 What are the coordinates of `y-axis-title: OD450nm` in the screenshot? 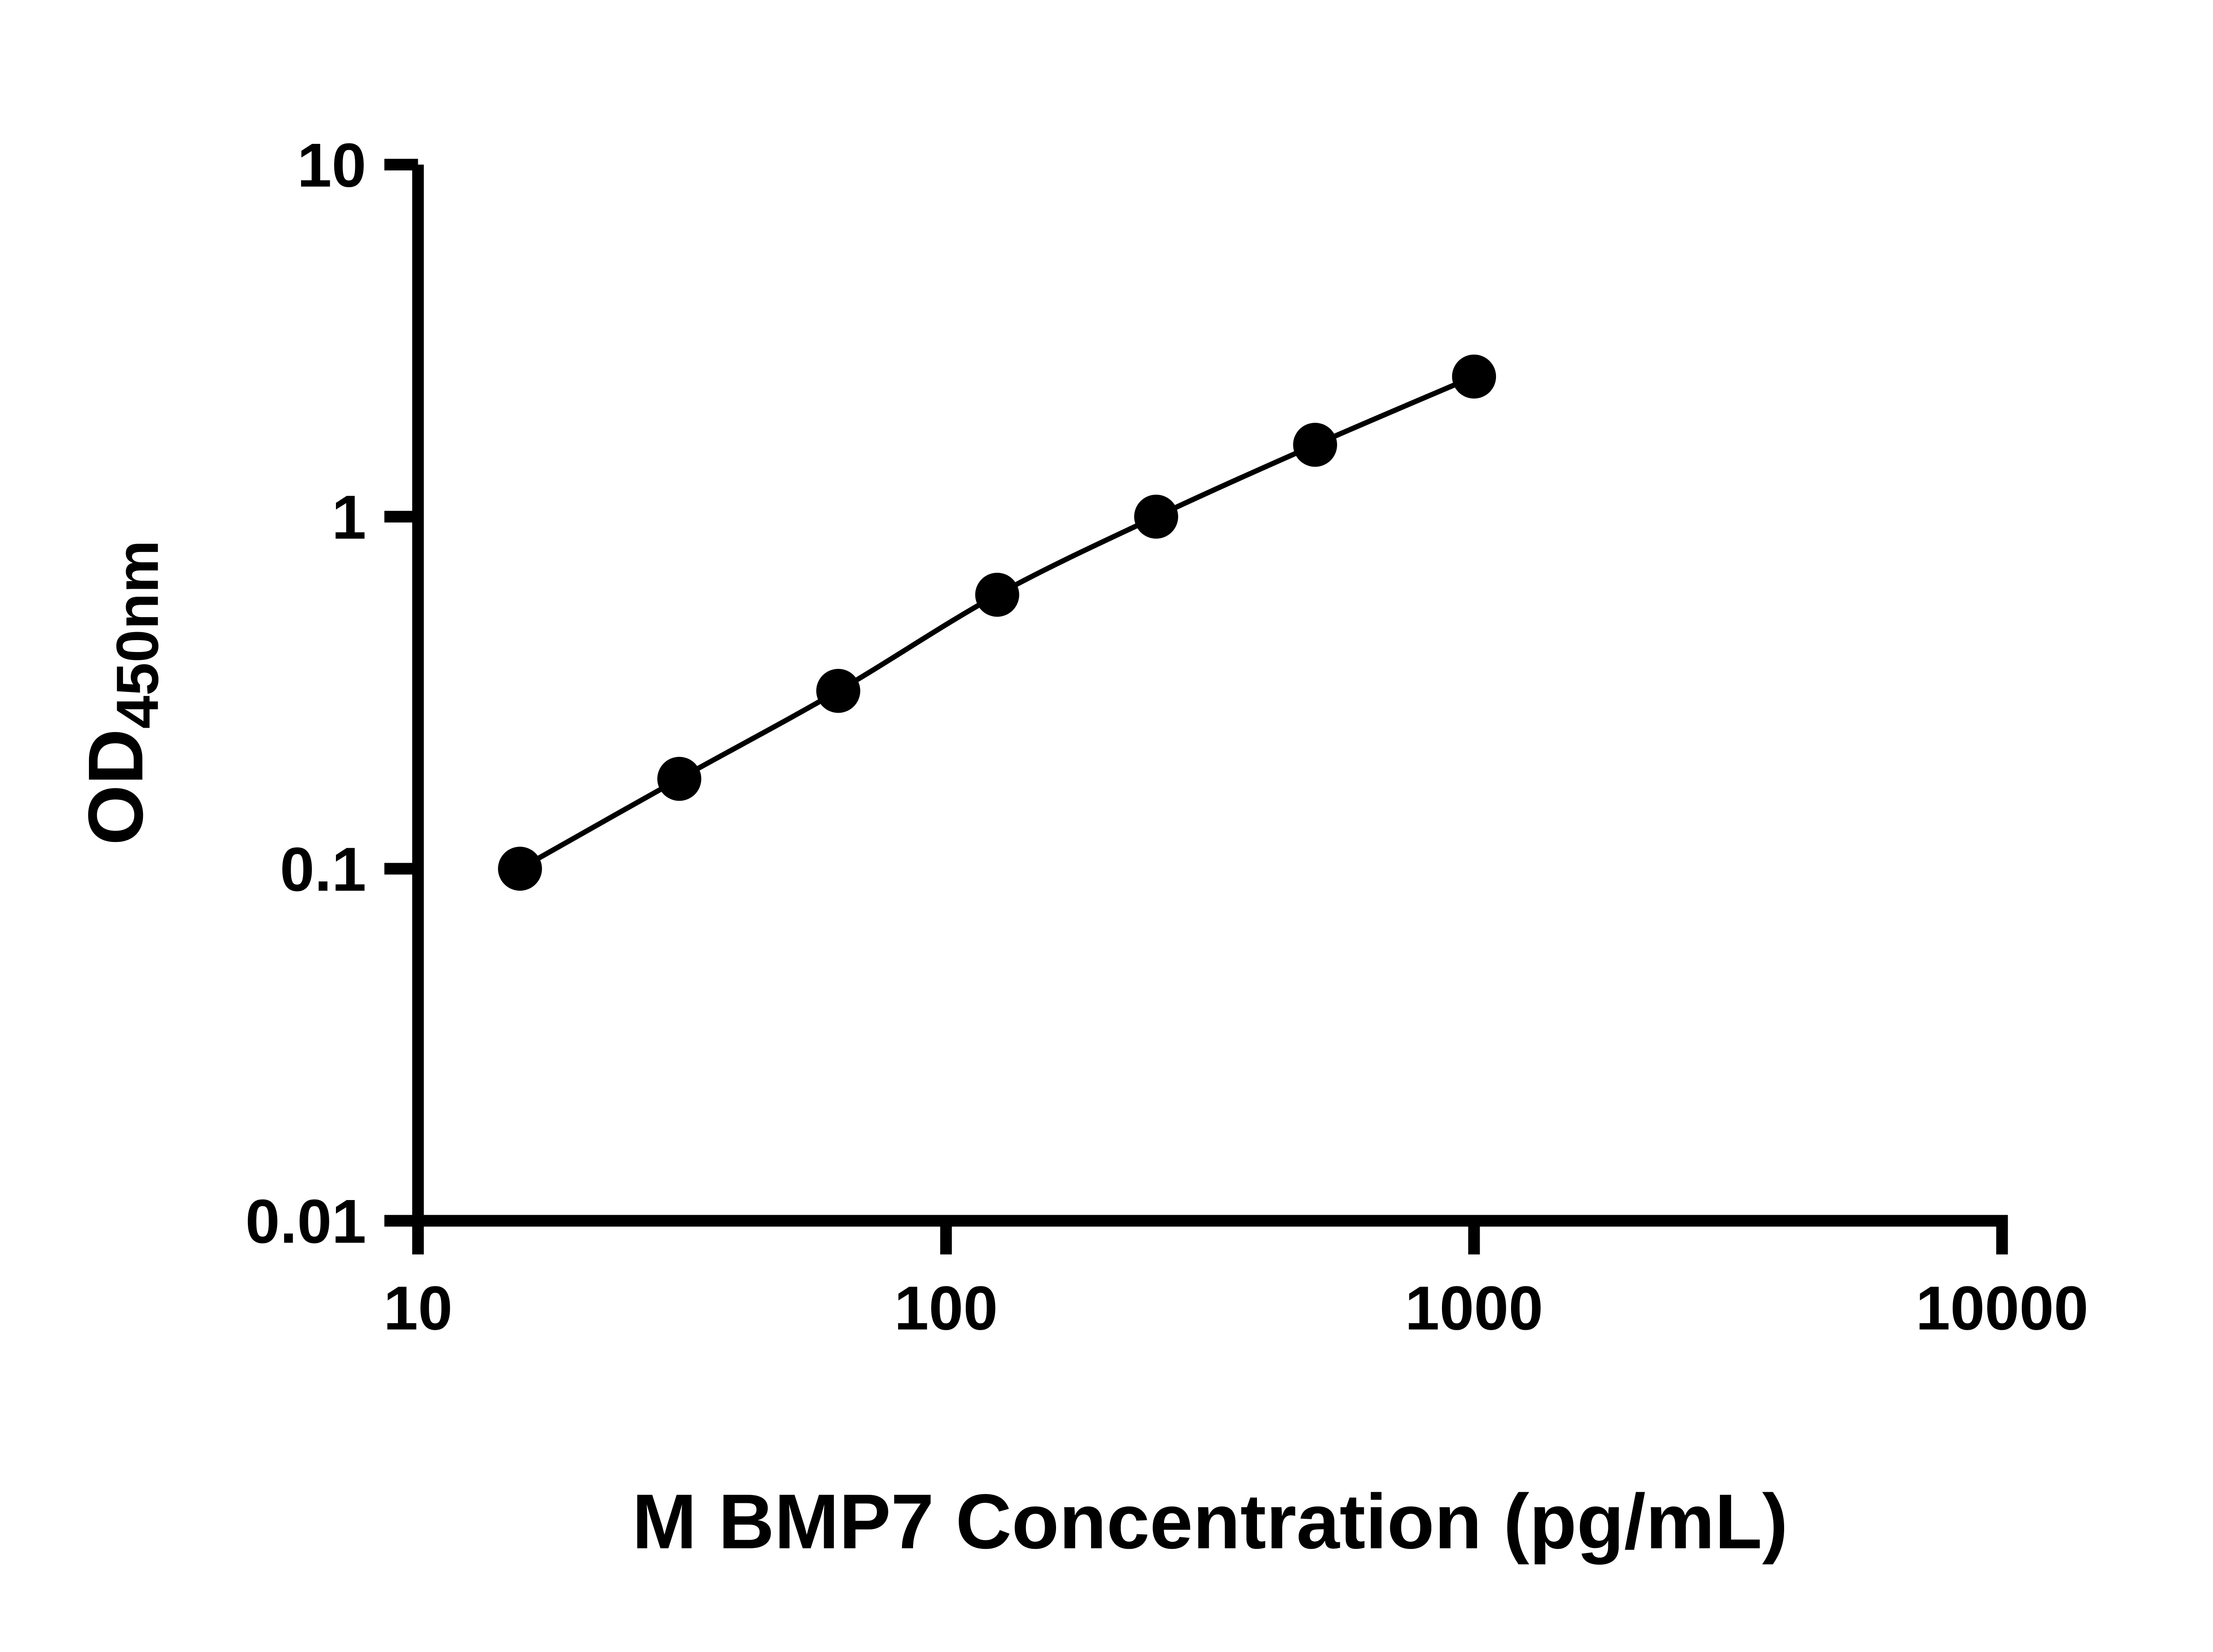 It's located at (122, 692).